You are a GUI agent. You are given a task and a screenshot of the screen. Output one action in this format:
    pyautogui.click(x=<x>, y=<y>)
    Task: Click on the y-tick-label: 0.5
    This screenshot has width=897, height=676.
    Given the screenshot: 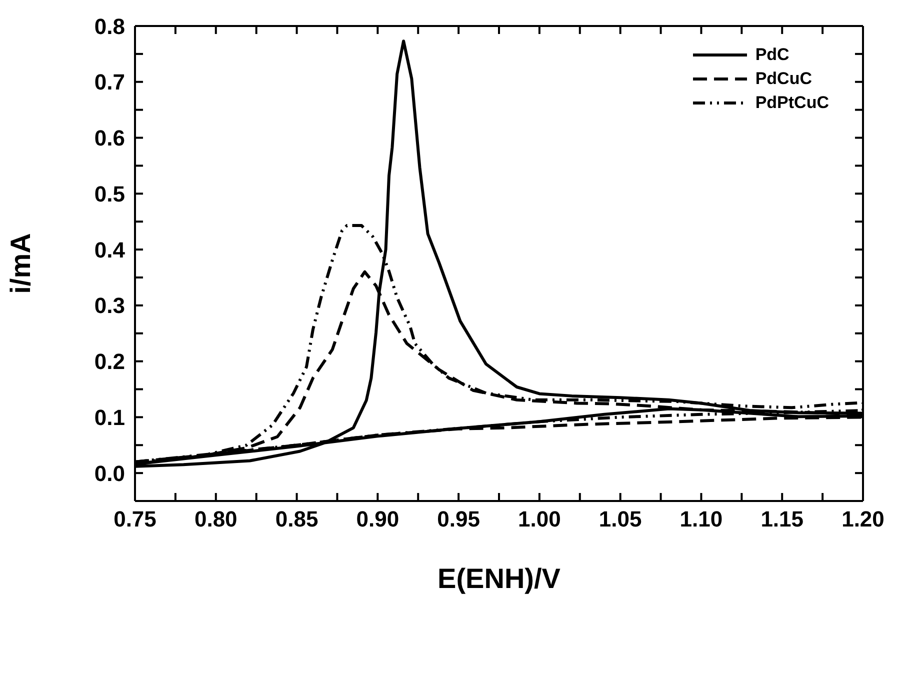 What is the action you would take?
    pyautogui.click(x=109, y=193)
    